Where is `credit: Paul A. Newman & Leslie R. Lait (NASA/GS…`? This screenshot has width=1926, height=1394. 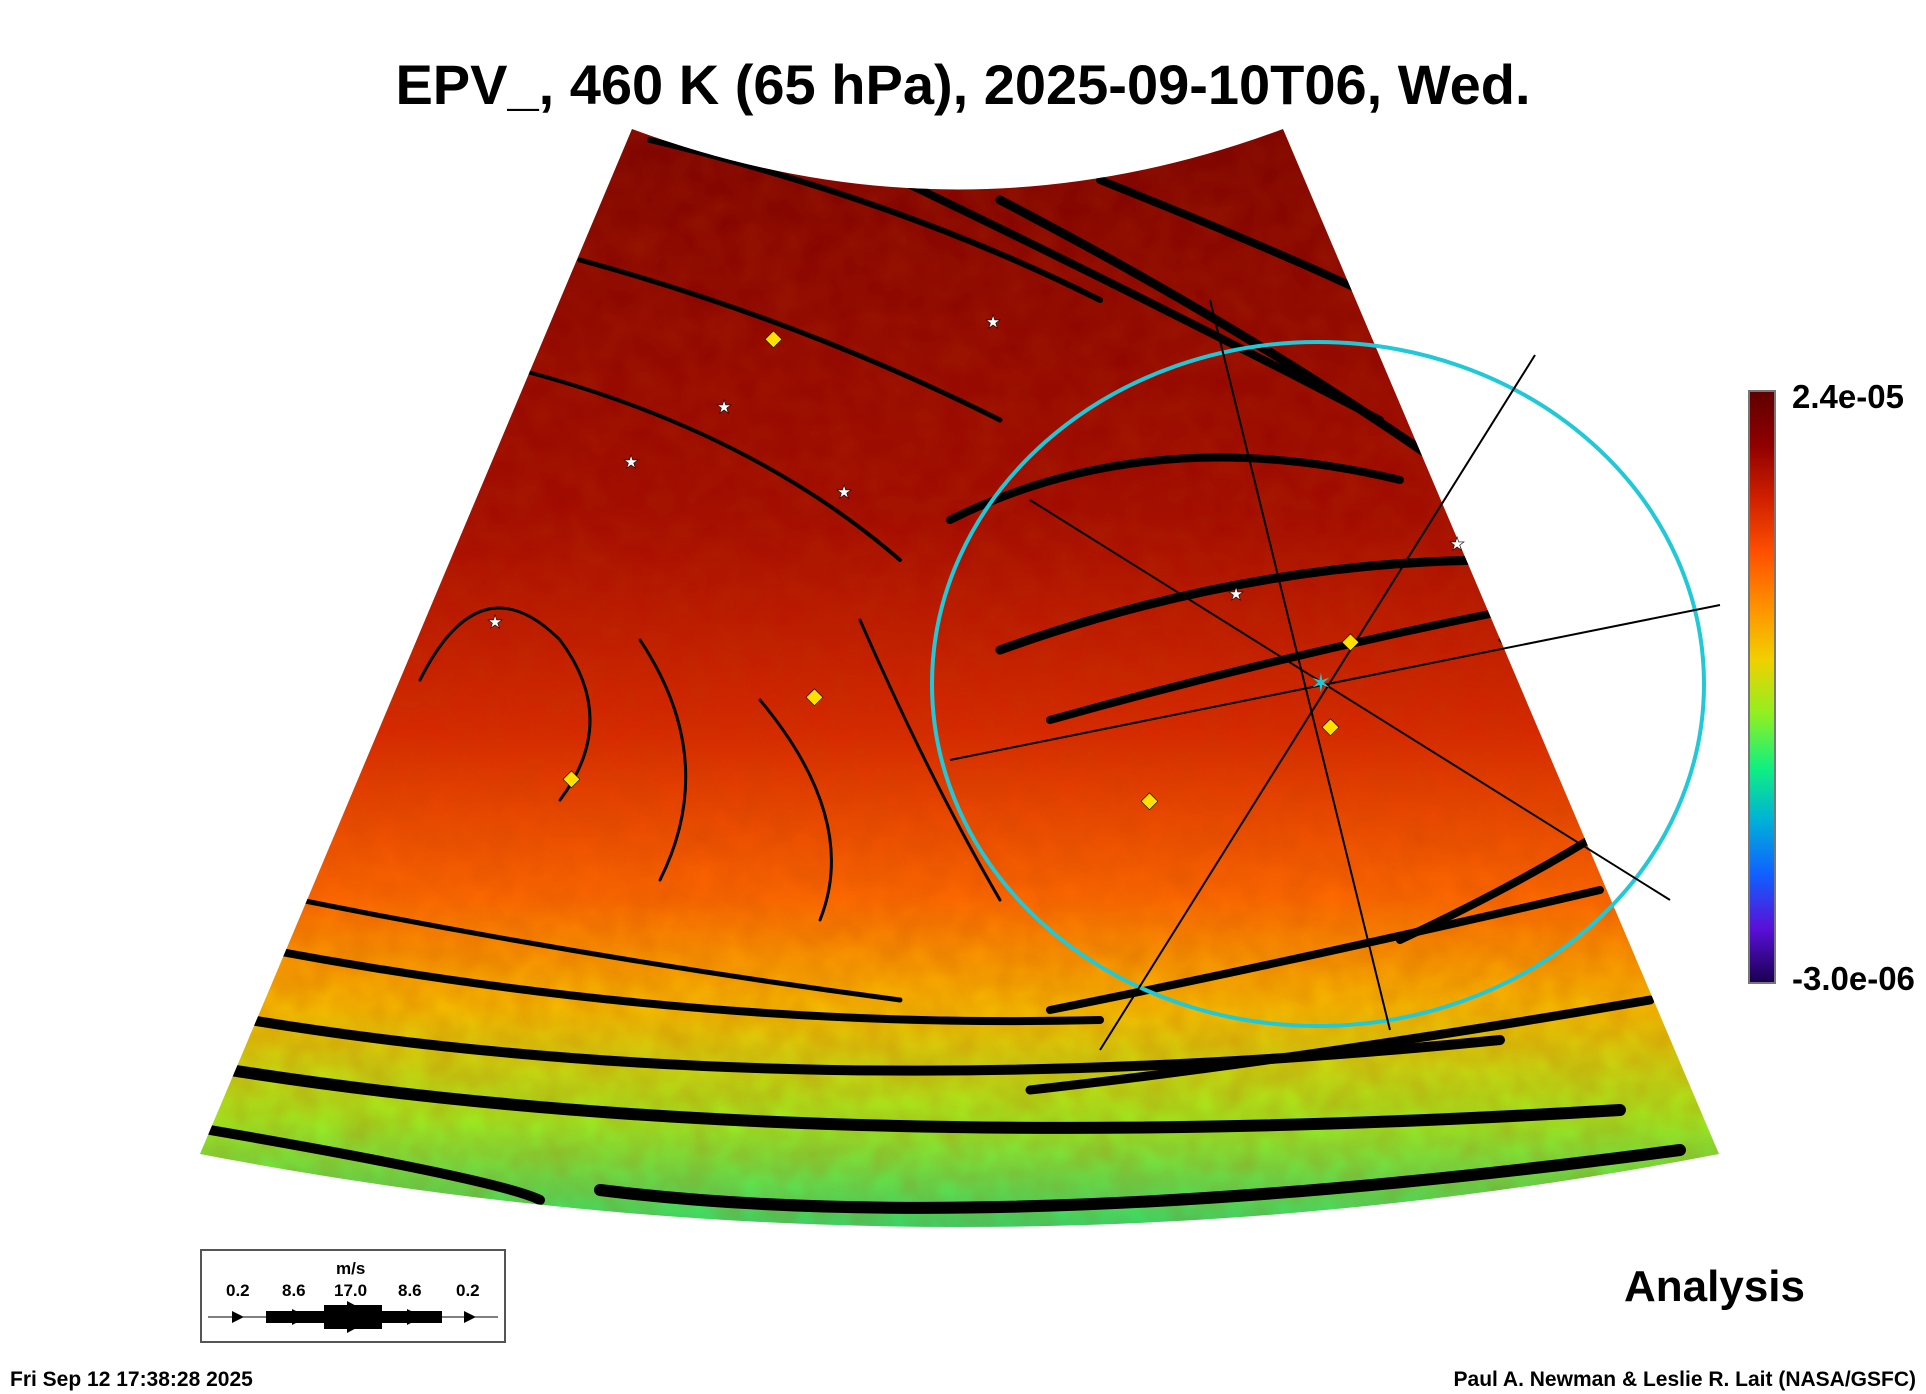
credit: Paul A. Newman & Leslie R. Lait (NASA/GS… is located at coordinates (1684, 1379).